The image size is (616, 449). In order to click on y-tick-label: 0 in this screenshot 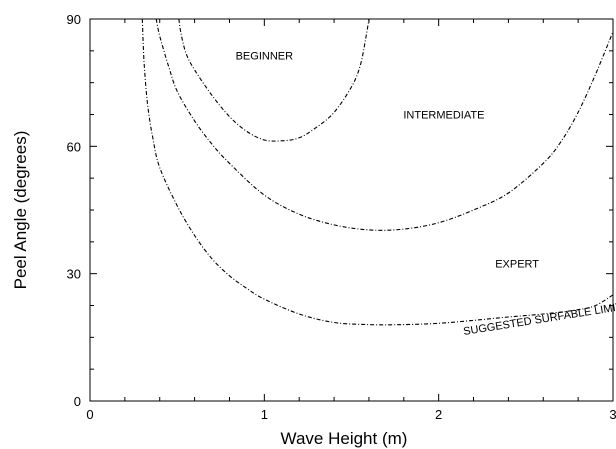, I will do `click(77, 401)`.